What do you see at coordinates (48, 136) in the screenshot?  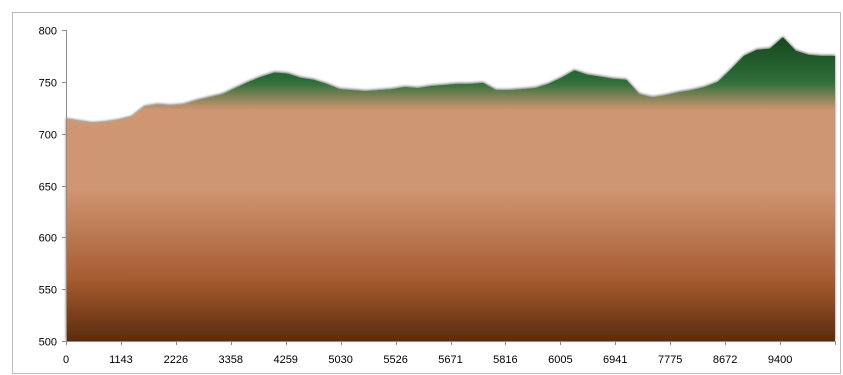 I see `y-tick-label: 700` at bounding box center [48, 136].